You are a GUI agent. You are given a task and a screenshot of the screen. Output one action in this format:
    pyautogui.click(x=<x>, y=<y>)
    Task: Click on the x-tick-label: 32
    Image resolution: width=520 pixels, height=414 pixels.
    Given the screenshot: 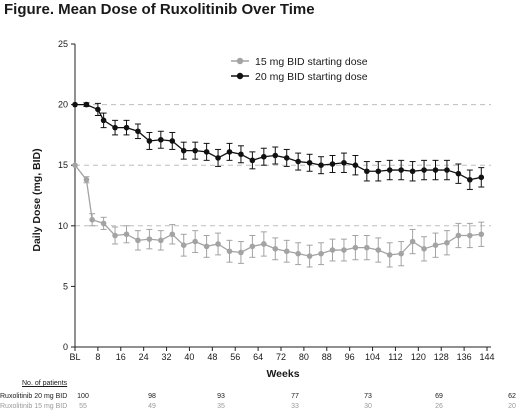 What is the action you would take?
    pyautogui.click(x=167, y=357)
    